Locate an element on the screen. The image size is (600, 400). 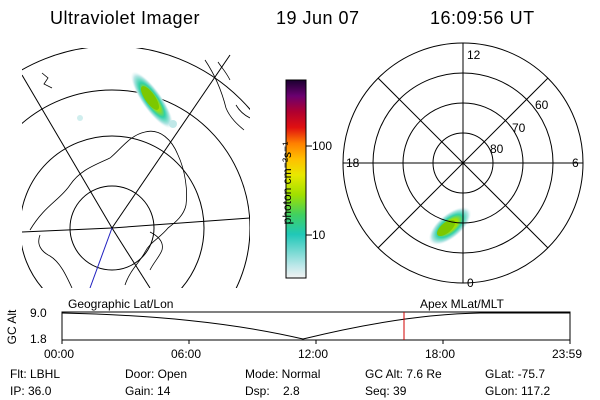
ytick-low: 1.8 is located at coordinates (38, 339).